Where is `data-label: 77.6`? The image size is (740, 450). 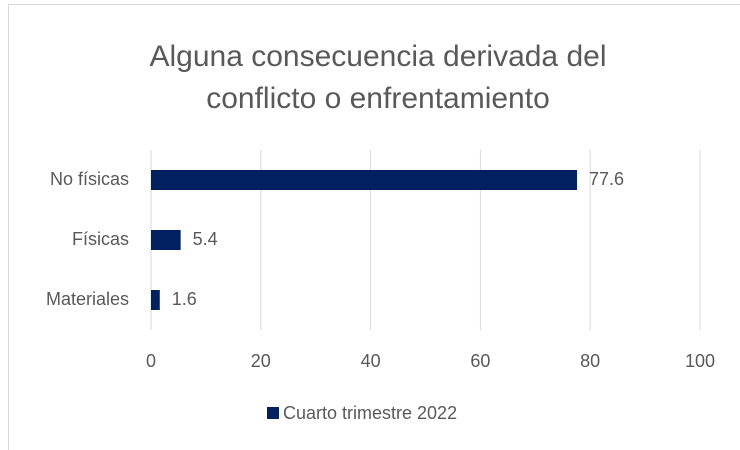
data-label: 77.6 is located at coordinates (606, 179).